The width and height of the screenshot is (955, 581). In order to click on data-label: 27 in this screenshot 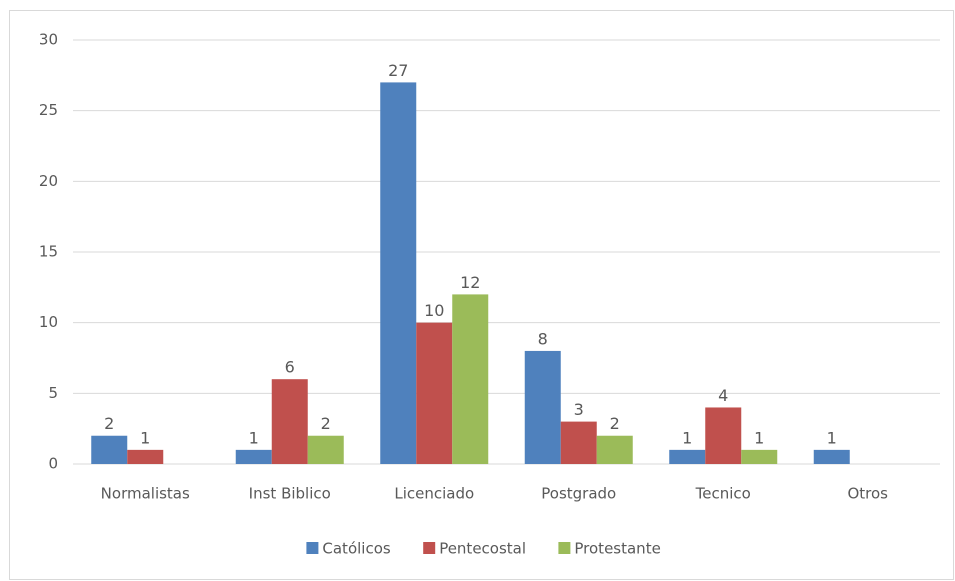, I will do `click(398, 70)`.